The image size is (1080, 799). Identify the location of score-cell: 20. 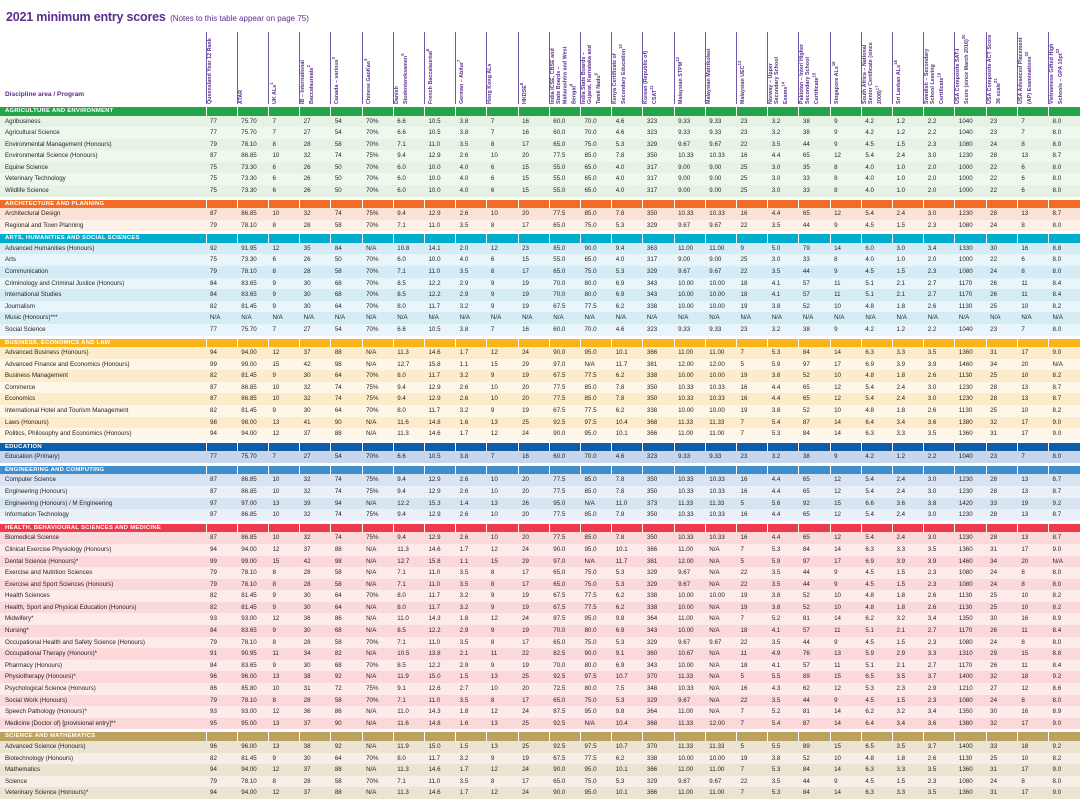
(534, 492).